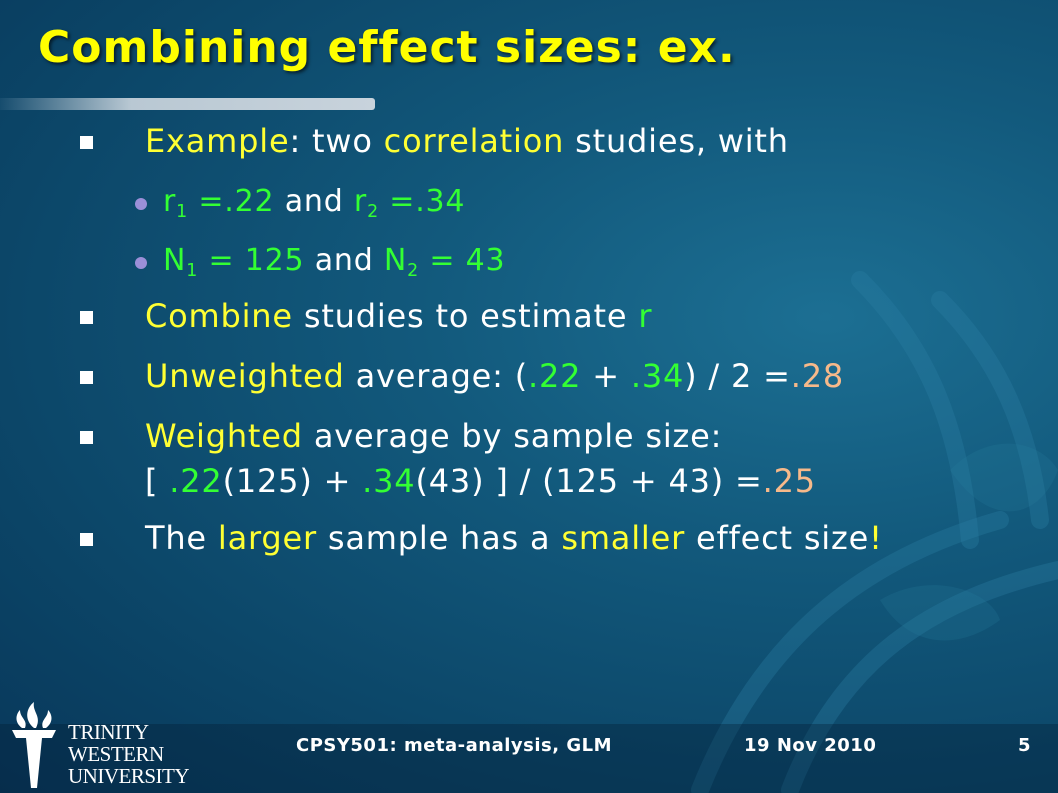 The image size is (1058, 793). I want to click on bullet-text: average: (, so click(436, 376).